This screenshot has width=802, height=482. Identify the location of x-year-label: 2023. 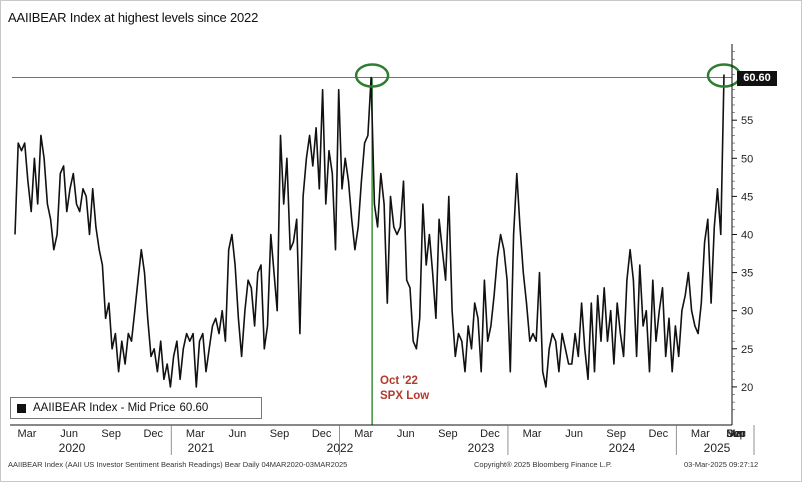
(481, 448).